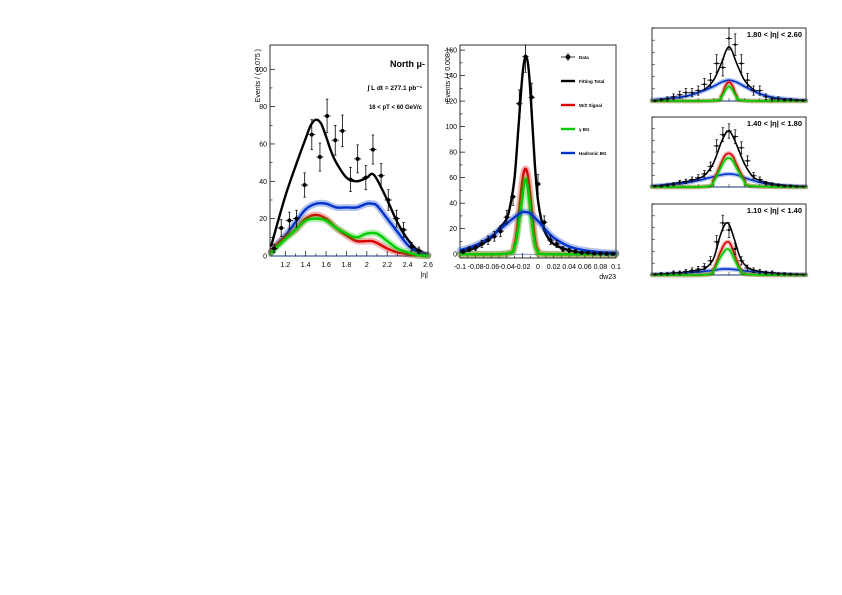  What do you see at coordinates (569, 267) in the screenshot?
I see `x-tick-label: 0.04` at bounding box center [569, 267].